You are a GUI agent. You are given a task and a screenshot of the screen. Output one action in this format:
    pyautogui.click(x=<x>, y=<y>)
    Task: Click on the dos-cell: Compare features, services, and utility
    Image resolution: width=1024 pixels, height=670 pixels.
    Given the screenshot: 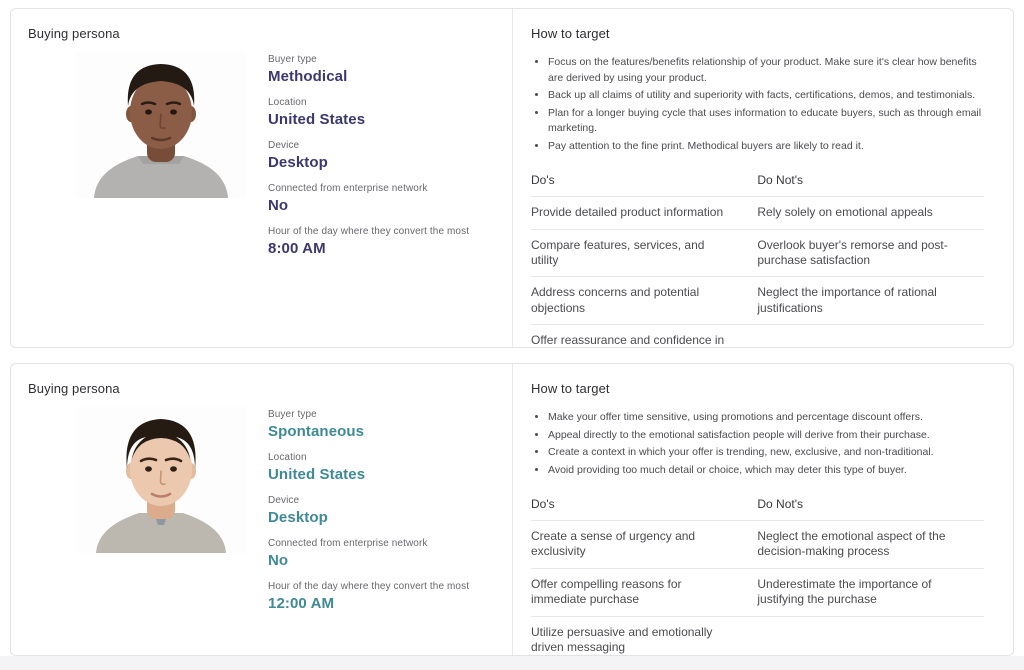 What is the action you would take?
    pyautogui.click(x=618, y=252)
    